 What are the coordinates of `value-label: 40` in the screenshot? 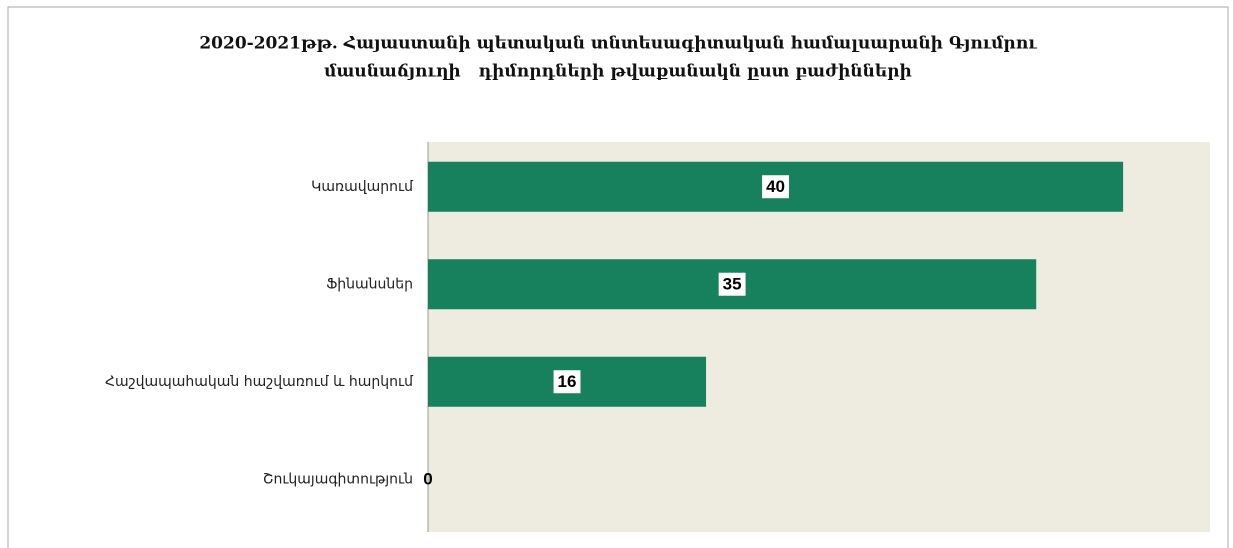 It's located at (775, 186).